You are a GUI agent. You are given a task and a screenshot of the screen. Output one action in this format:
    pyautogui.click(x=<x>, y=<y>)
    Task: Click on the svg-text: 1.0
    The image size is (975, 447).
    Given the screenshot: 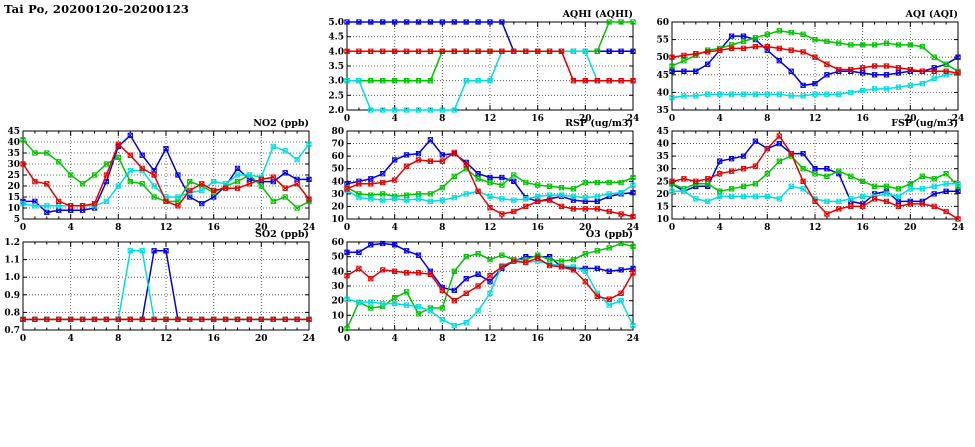 What is the action you would take?
    pyautogui.click(x=12, y=278)
    